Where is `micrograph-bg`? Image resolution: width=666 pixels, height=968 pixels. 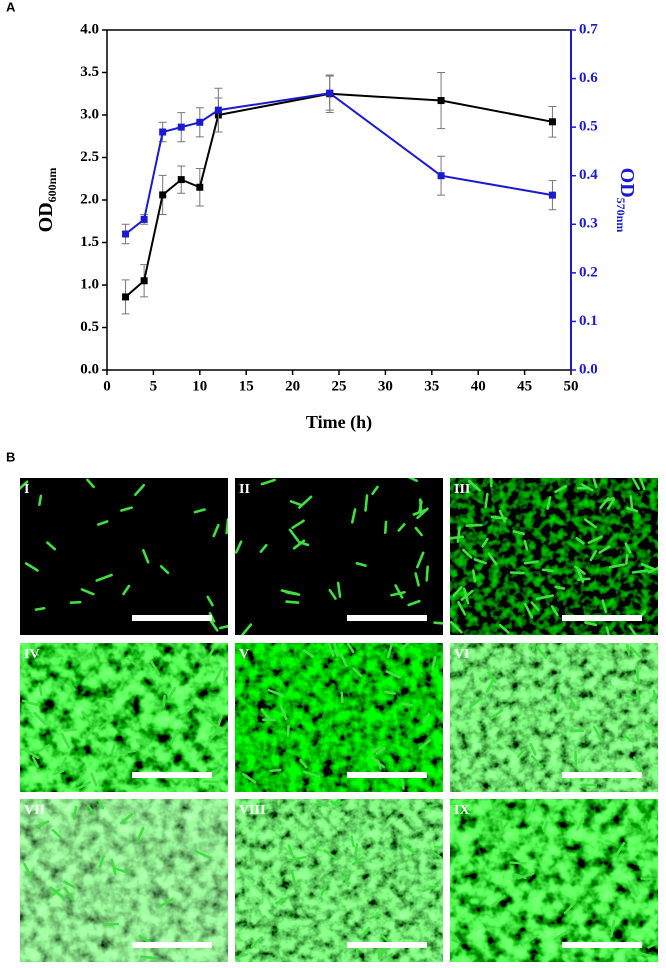
micrograph-bg is located at coordinates (124, 556).